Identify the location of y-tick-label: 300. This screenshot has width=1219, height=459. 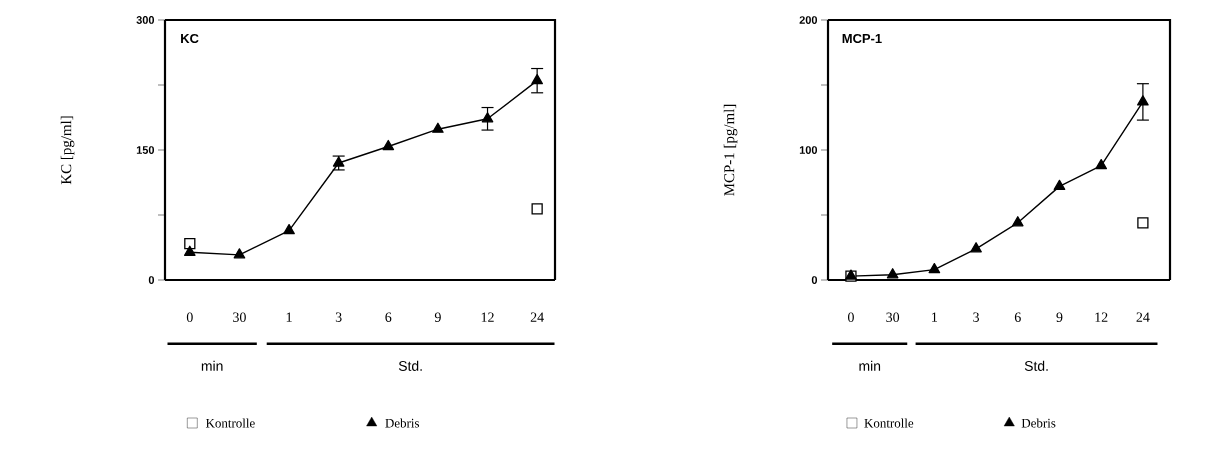
(145, 20).